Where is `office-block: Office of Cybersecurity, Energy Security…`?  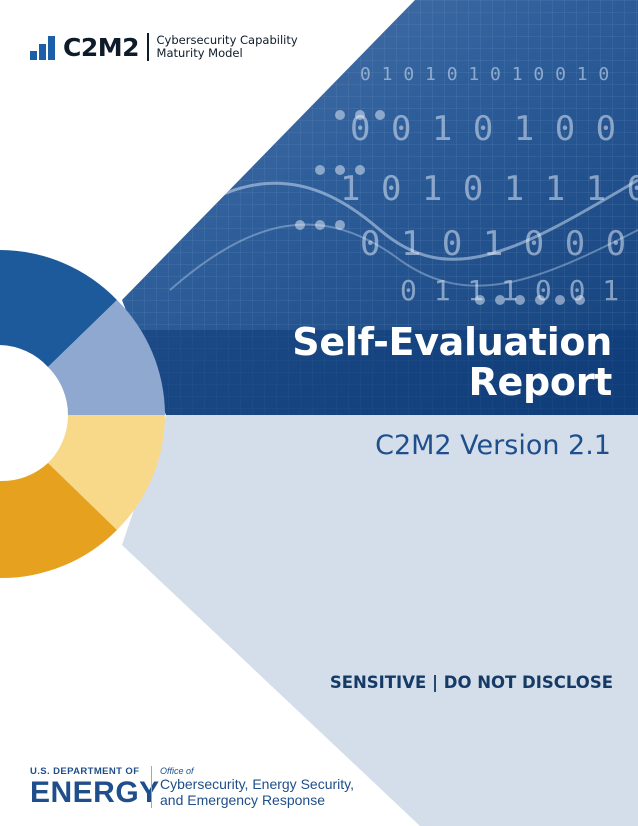 office-block: Office of Cybersecurity, Energy Security… is located at coordinates (252, 787).